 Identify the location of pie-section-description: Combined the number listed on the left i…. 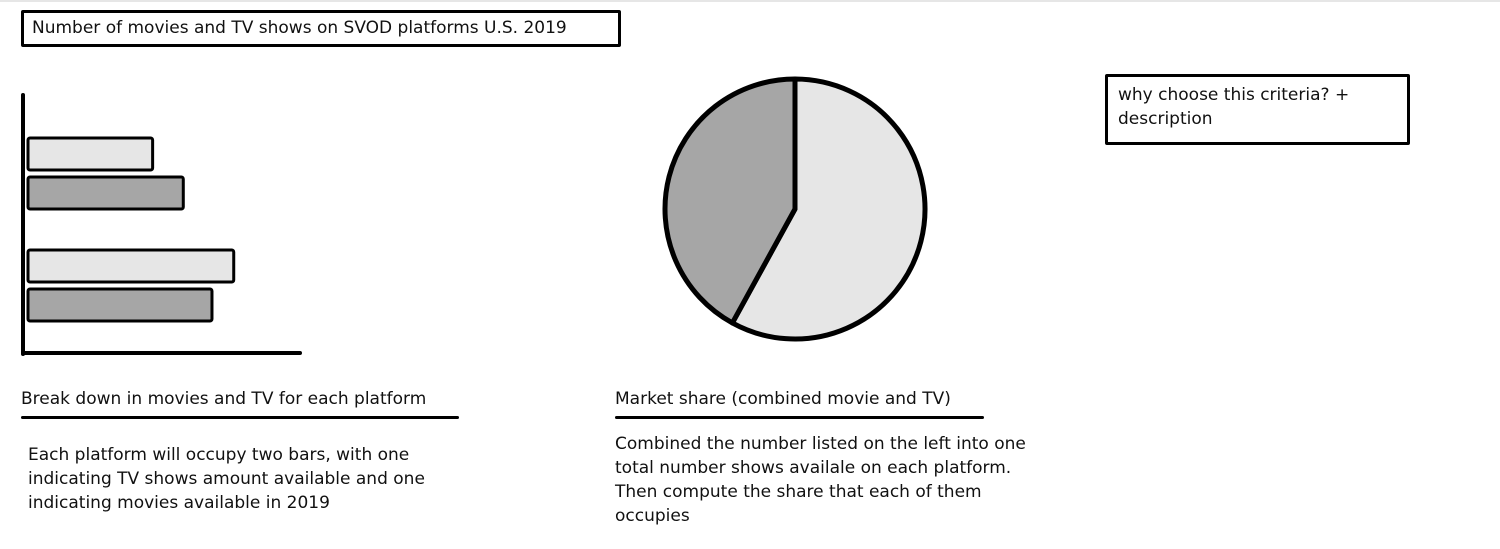
(820, 480).